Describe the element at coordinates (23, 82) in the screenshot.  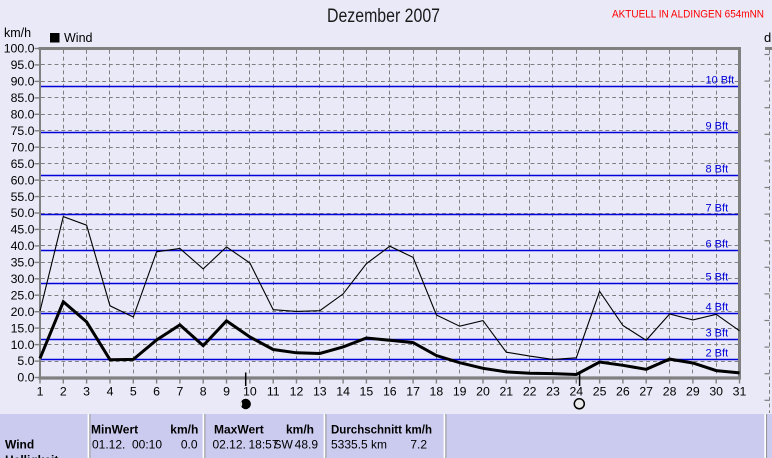
I see `svg-text: 90.0` at that location.